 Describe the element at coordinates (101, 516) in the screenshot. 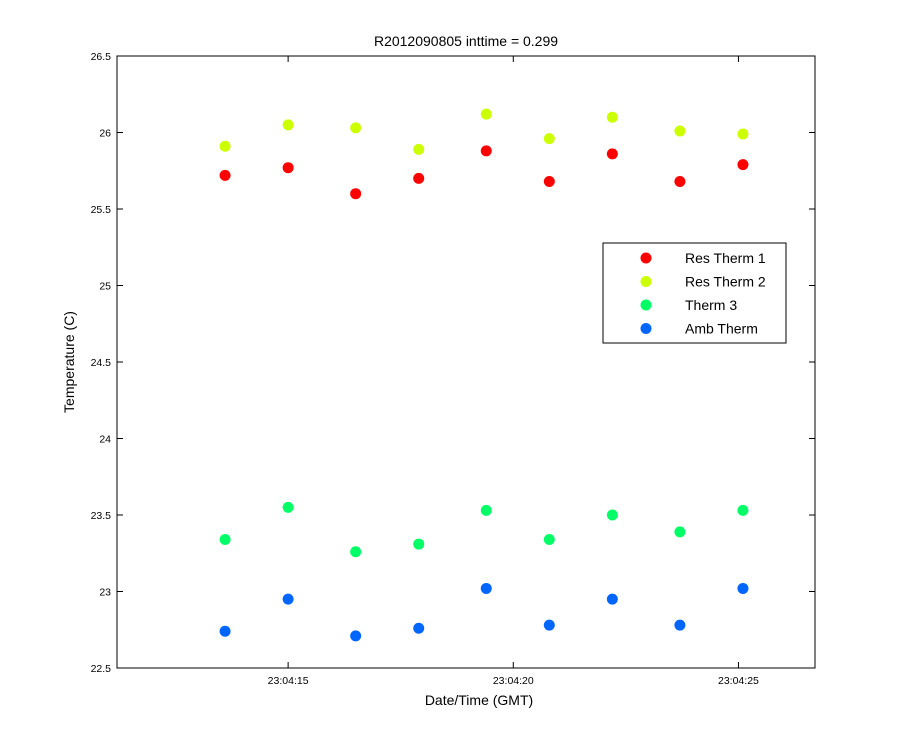

I see `y-tick-label: 23.5` at that location.